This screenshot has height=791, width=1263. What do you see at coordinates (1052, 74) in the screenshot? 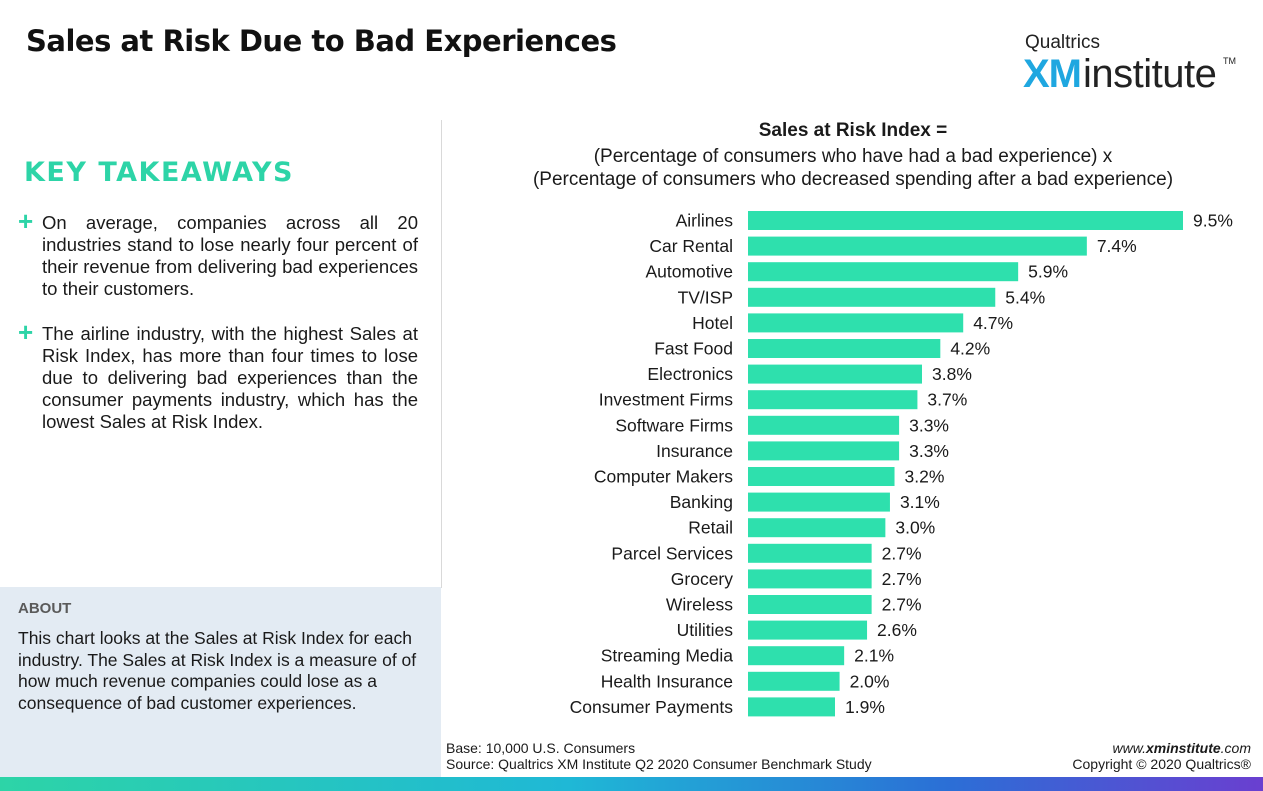
I see `logo-xm-text: XM` at bounding box center [1052, 74].